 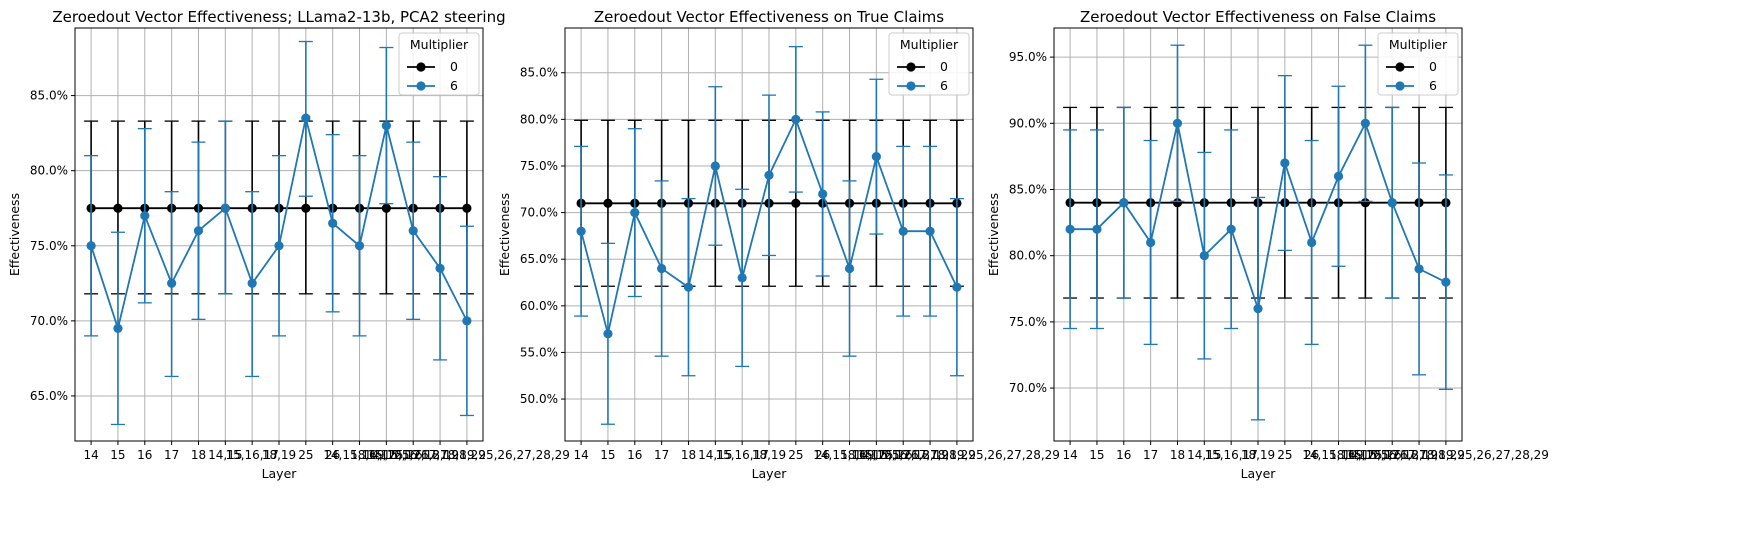 I want to click on x-tick-label: 14,15, so click(x=225, y=455).